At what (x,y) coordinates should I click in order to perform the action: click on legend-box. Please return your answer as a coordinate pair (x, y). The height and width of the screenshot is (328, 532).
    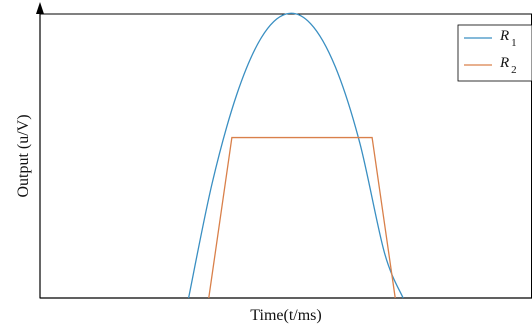
    Looking at the image, I should click on (494, 53).